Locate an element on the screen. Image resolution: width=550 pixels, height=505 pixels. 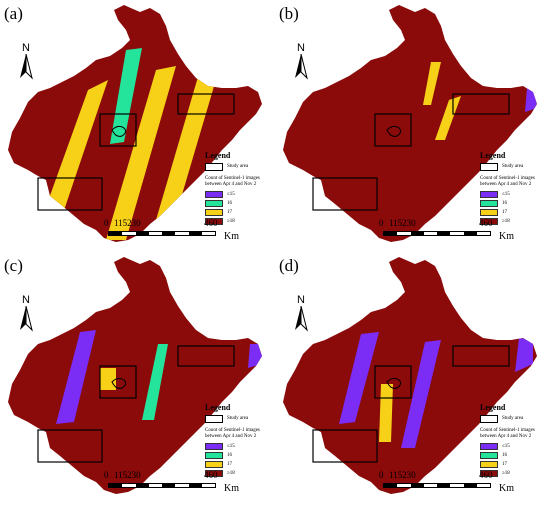
panel-label: (a) is located at coordinates (13, 13).